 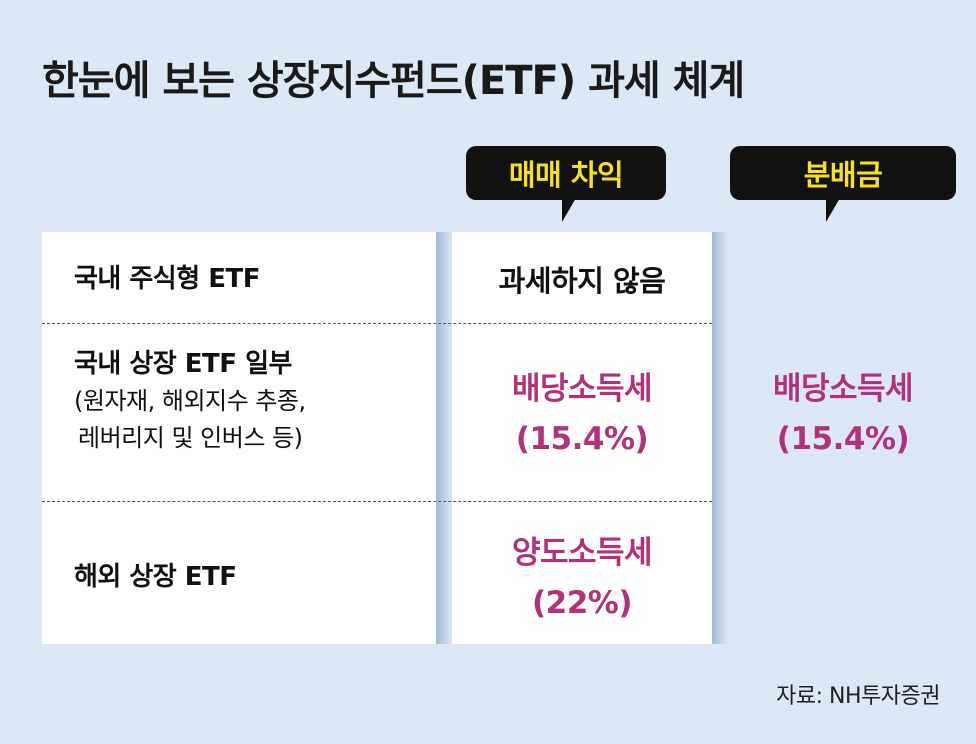 I want to click on cell-trading-gain-overseas: 양도소득세 (22%), so click(x=582, y=578).